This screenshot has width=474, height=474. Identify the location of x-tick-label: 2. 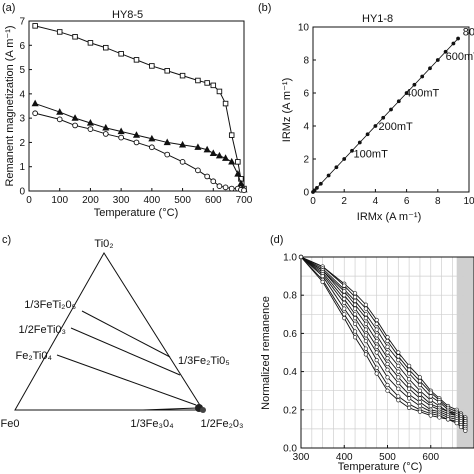
(344, 201).